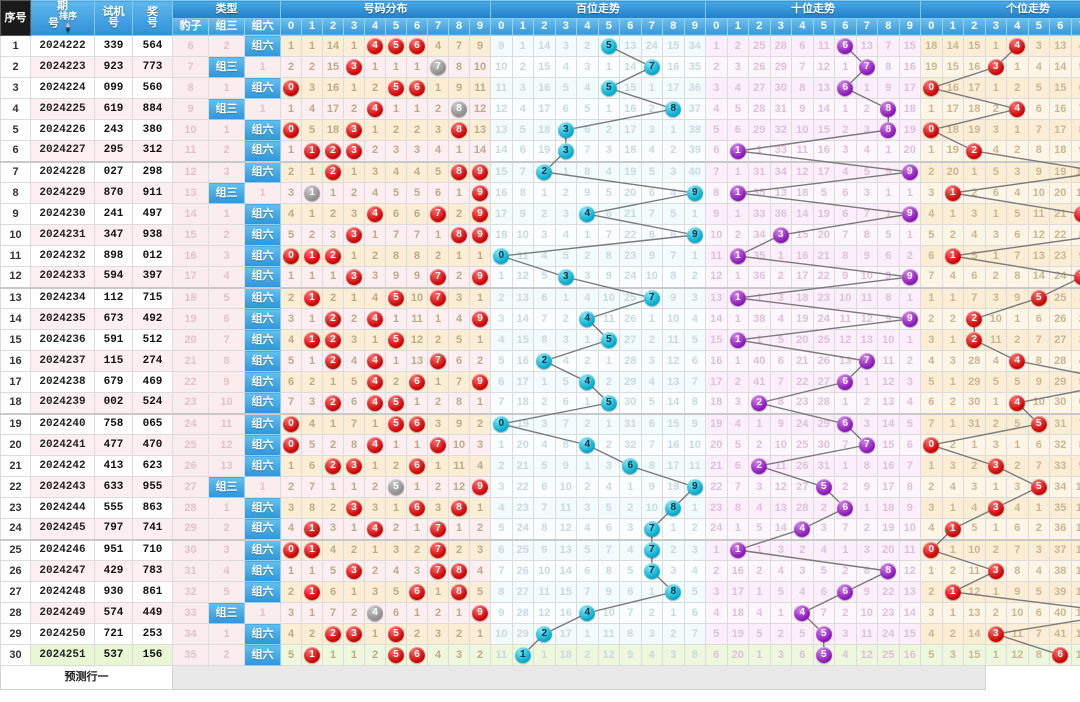 The image size is (1080, 702). Describe the element at coordinates (375, 26) in the screenshot. I see `col-header-distribution-4: 4` at that location.